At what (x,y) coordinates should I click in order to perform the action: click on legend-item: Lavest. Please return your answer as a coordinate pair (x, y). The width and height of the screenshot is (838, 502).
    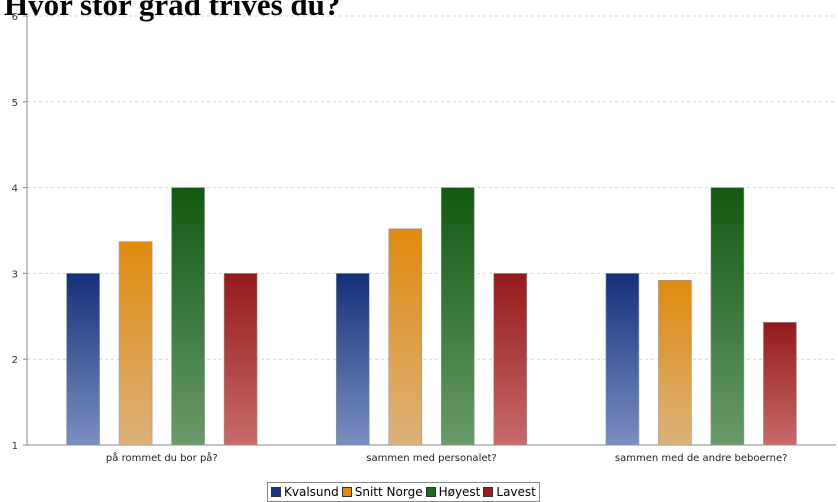
    Looking at the image, I should click on (509, 492).